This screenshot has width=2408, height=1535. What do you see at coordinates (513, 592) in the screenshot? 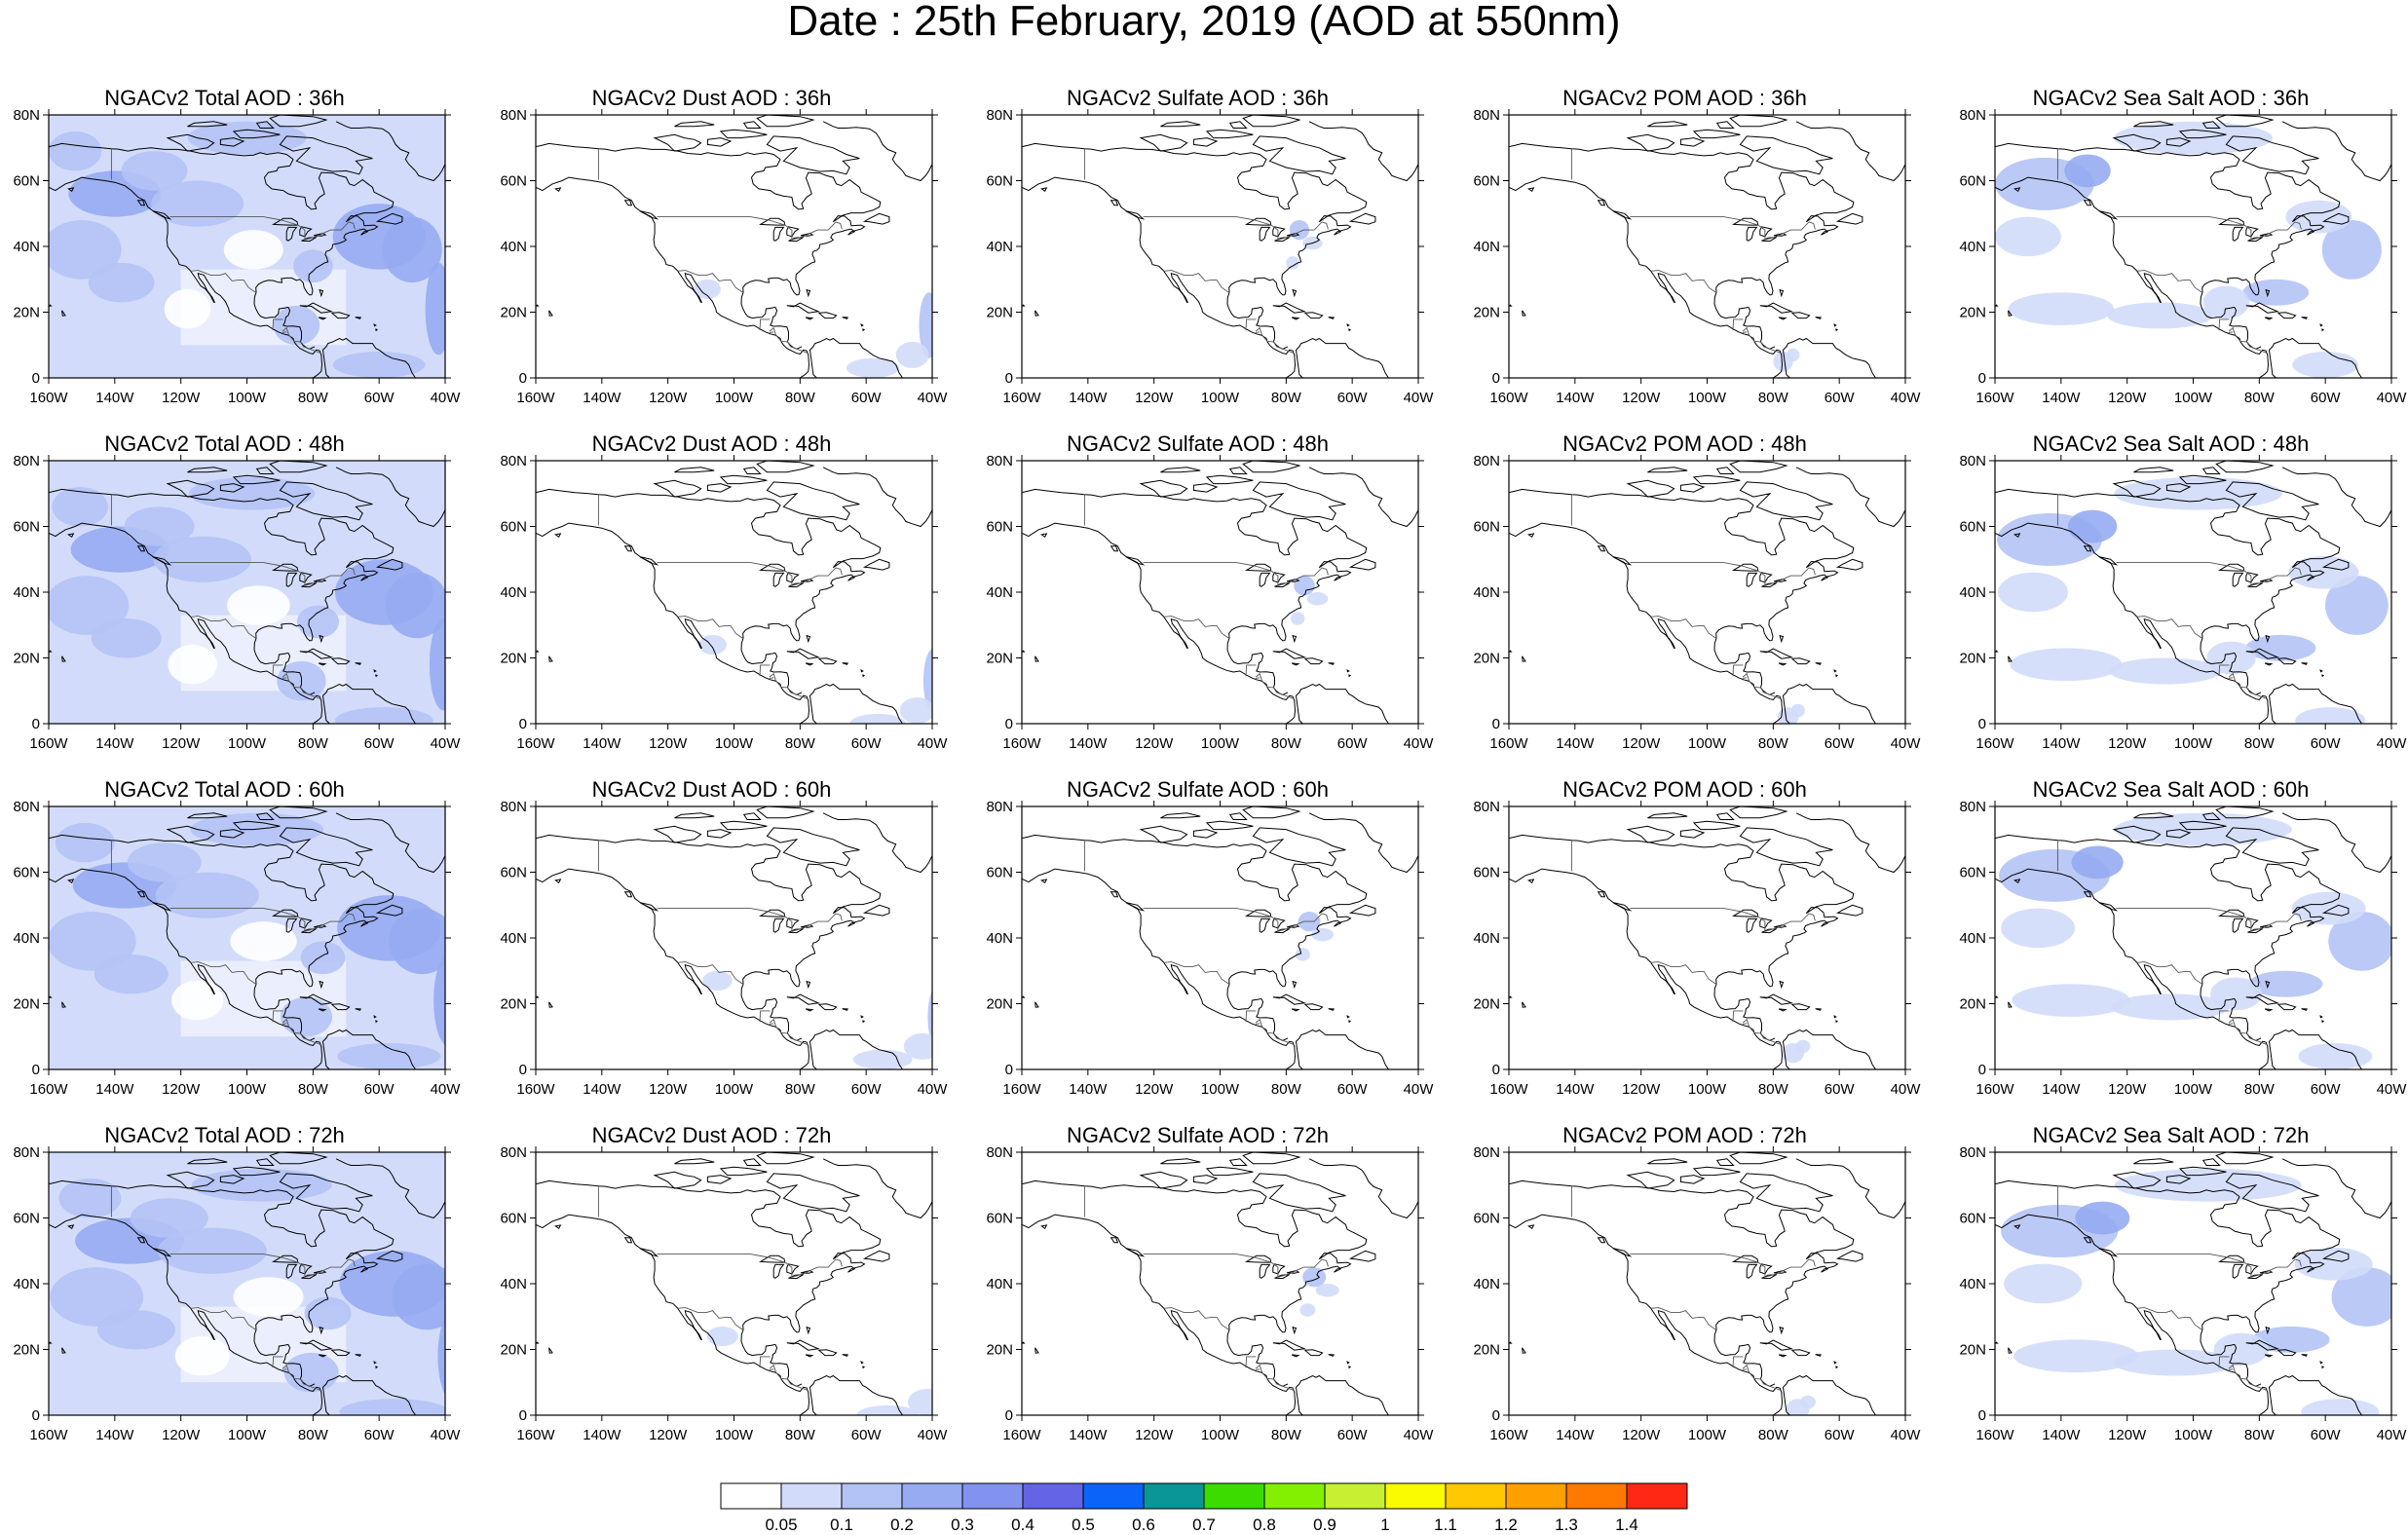
I see `lat-tick-label: 40N` at bounding box center [513, 592].